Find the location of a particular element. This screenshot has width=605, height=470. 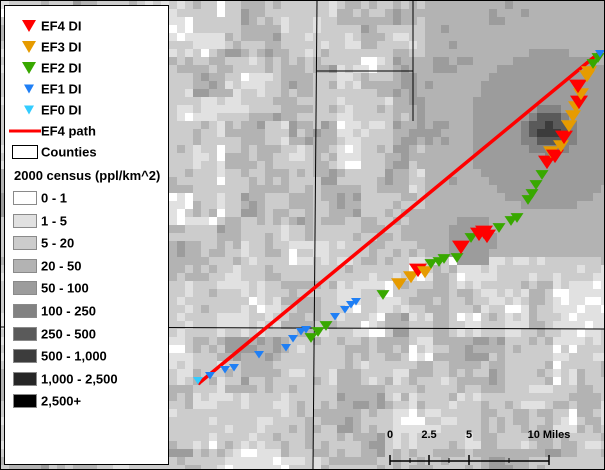

scale-label-10-miles: 10 Miles is located at coordinates (549, 435).